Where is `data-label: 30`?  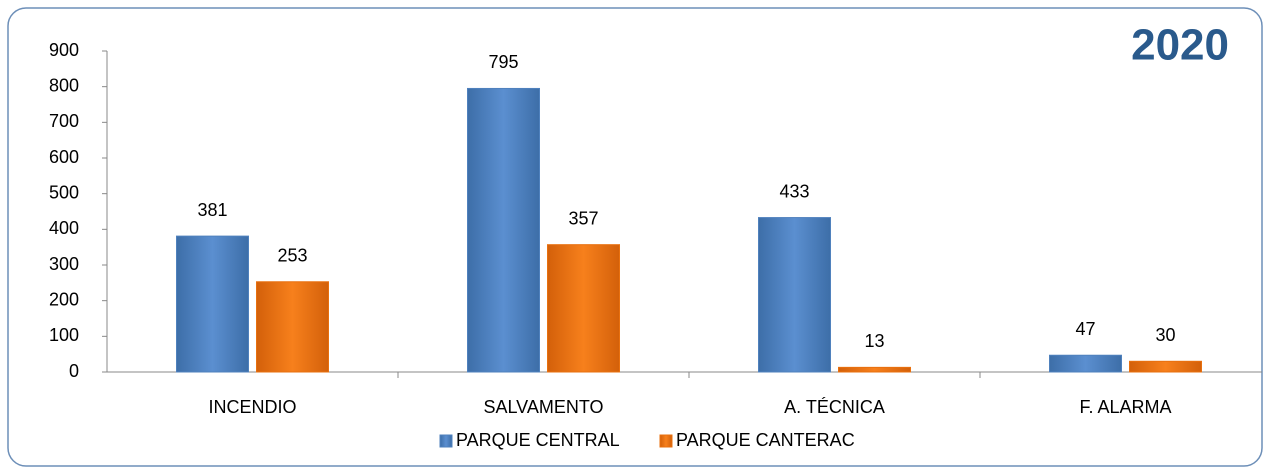 data-label: 30 is located at coordinates (1165, 335).